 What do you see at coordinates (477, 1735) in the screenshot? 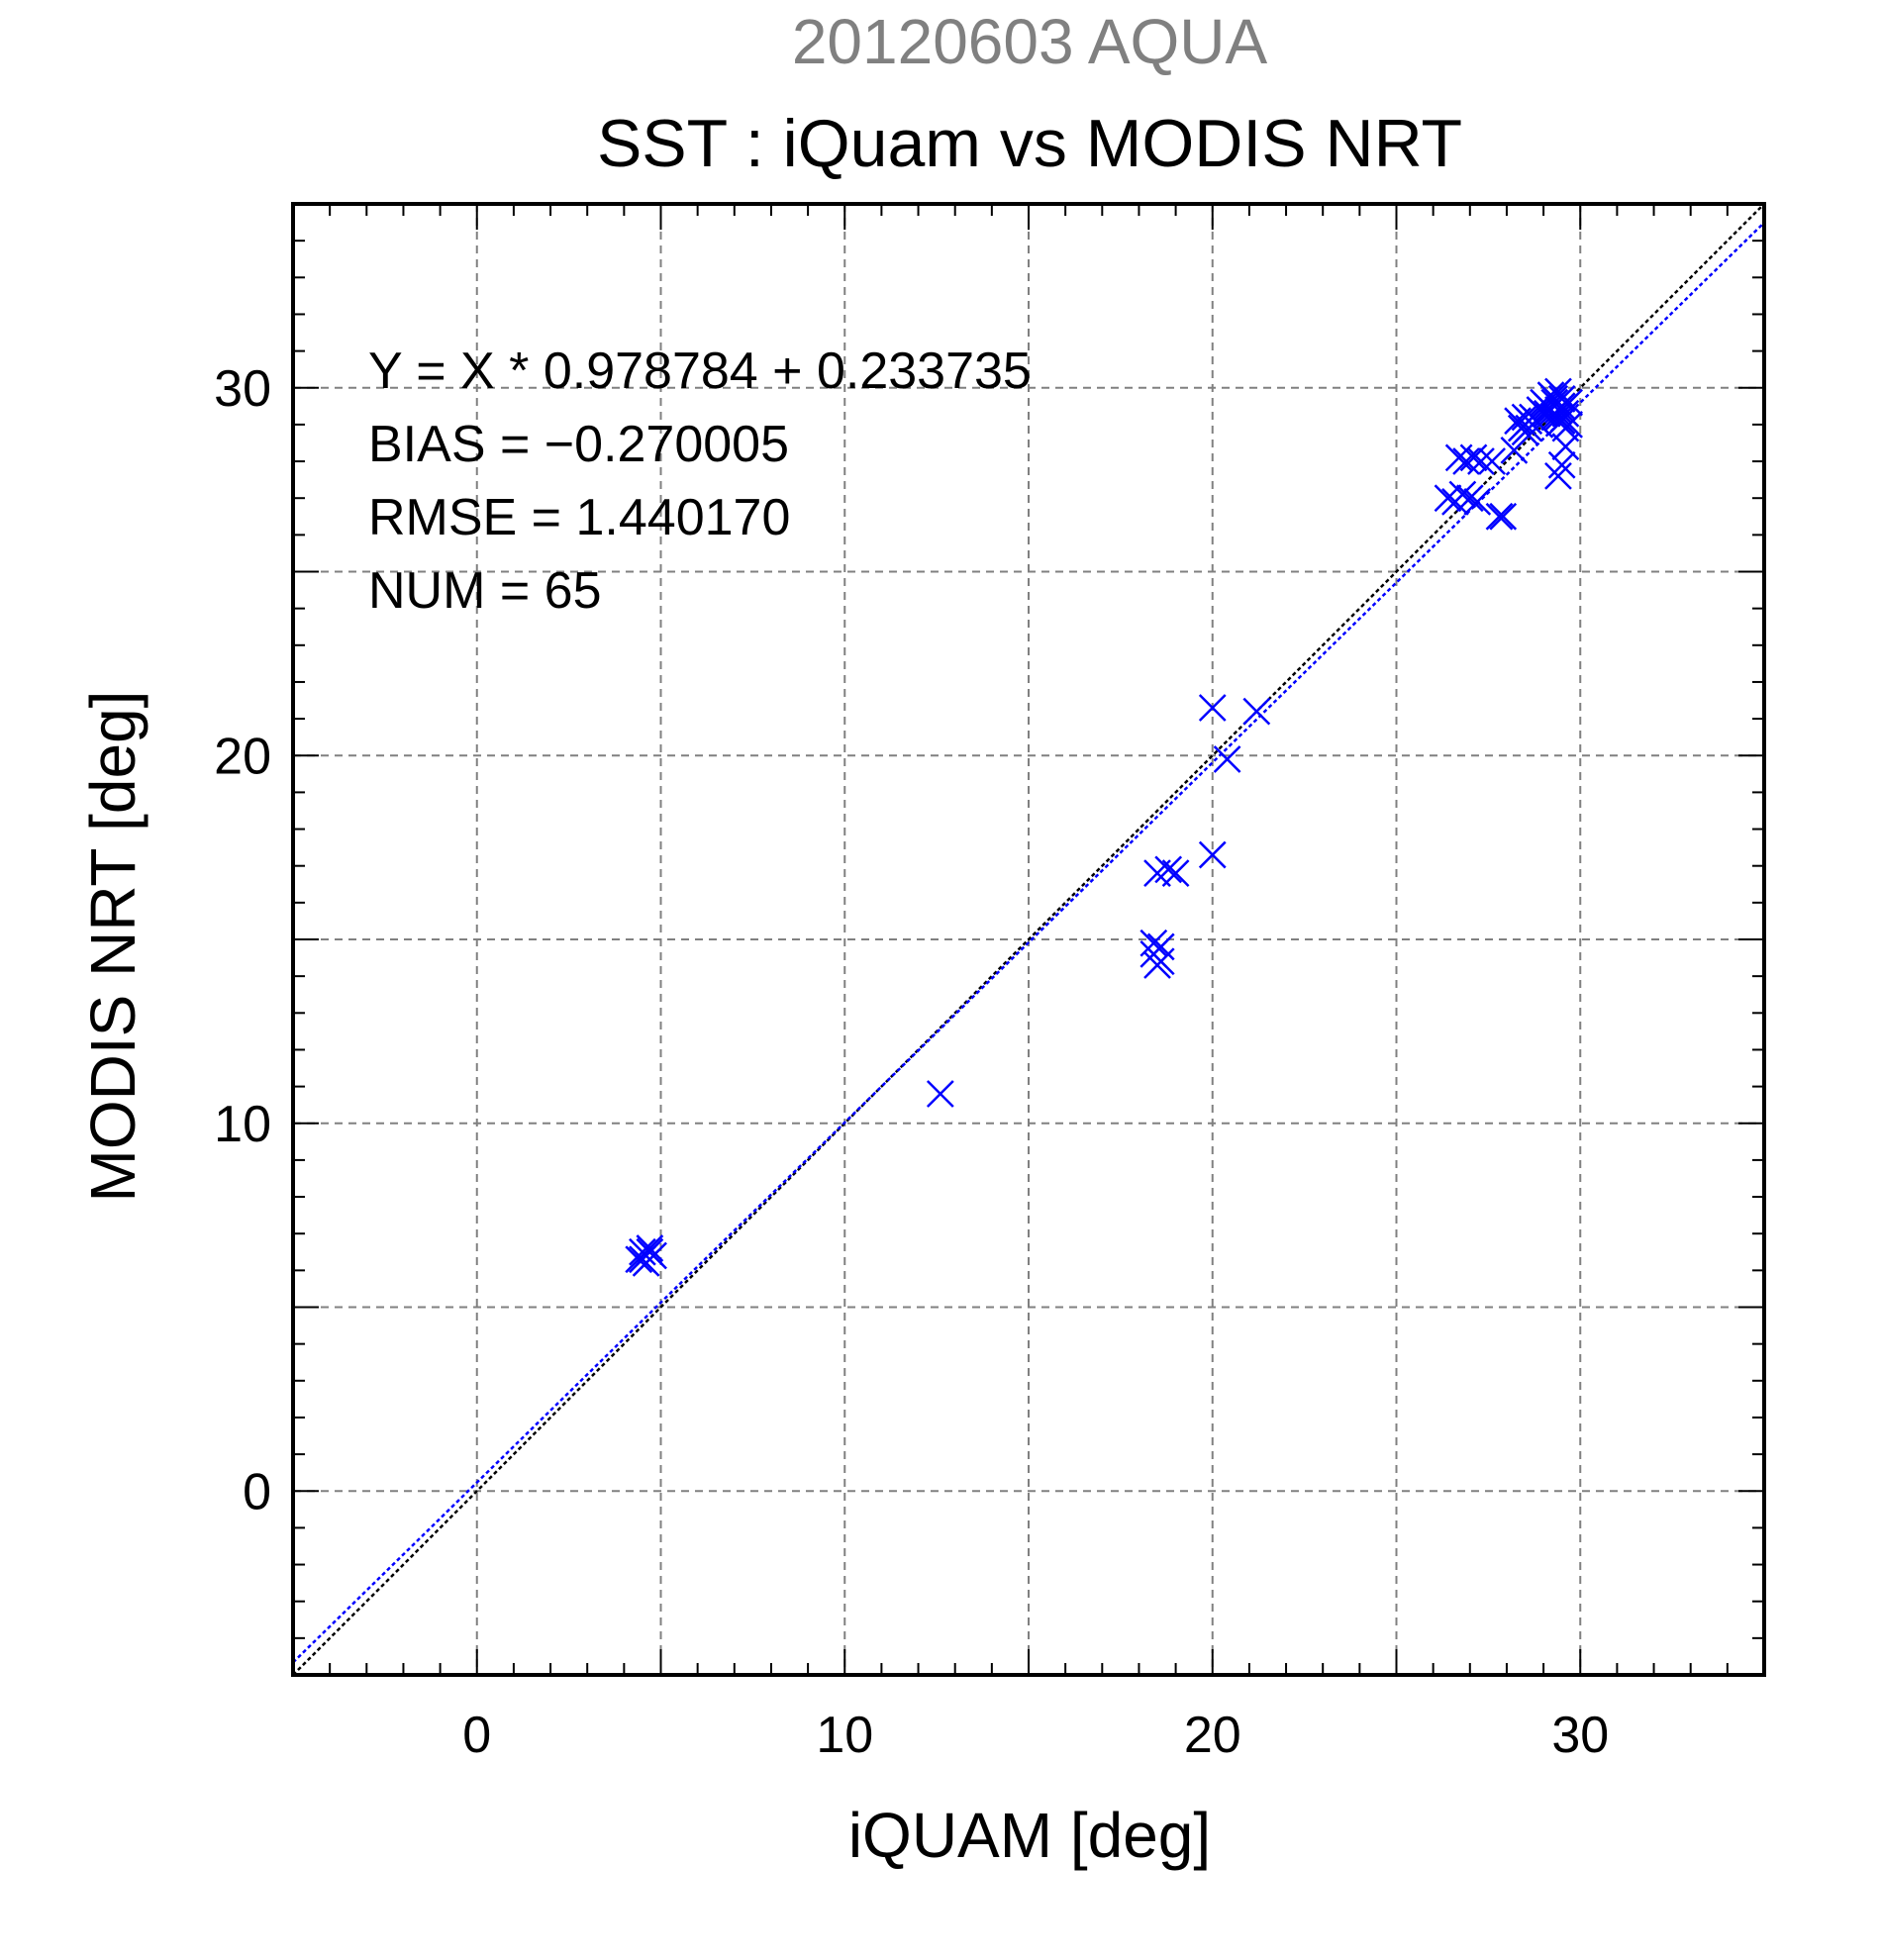
I see `x-tick-label: 0` at bounding box center [477, 1735].